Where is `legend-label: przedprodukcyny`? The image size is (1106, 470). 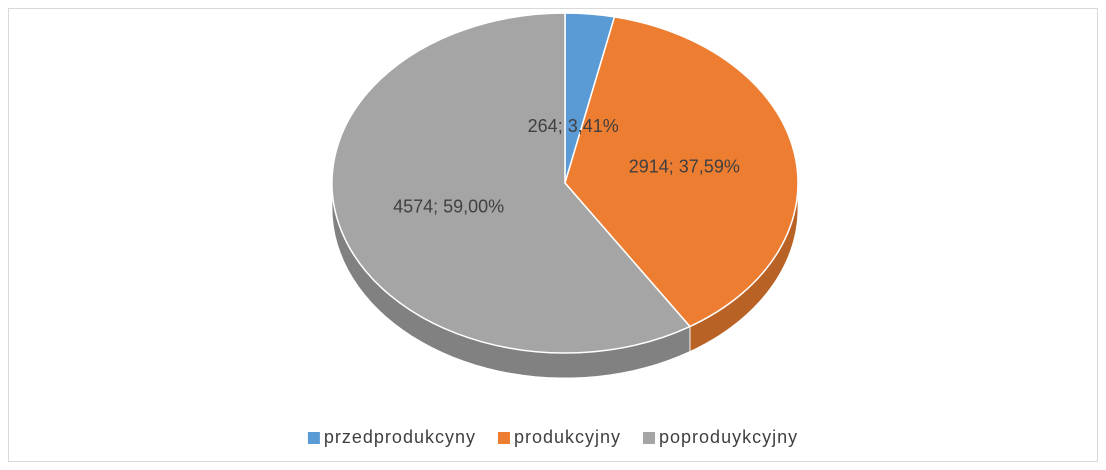 legend-label: przedprodukcyny is located at coordinates (400, 437).